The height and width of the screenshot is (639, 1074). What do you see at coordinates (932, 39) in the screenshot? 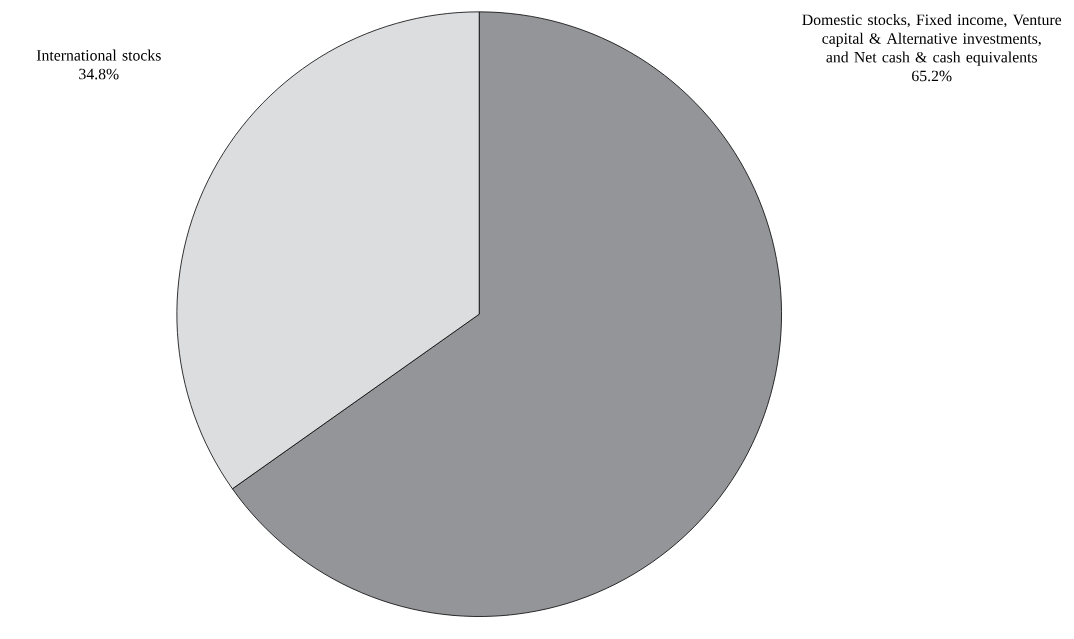
I see `slice-label: Domestic stocks, Fixed income, Venture capital & Alternative investments, and Net cash & cash equivalents` at bounding box center [932, 39].